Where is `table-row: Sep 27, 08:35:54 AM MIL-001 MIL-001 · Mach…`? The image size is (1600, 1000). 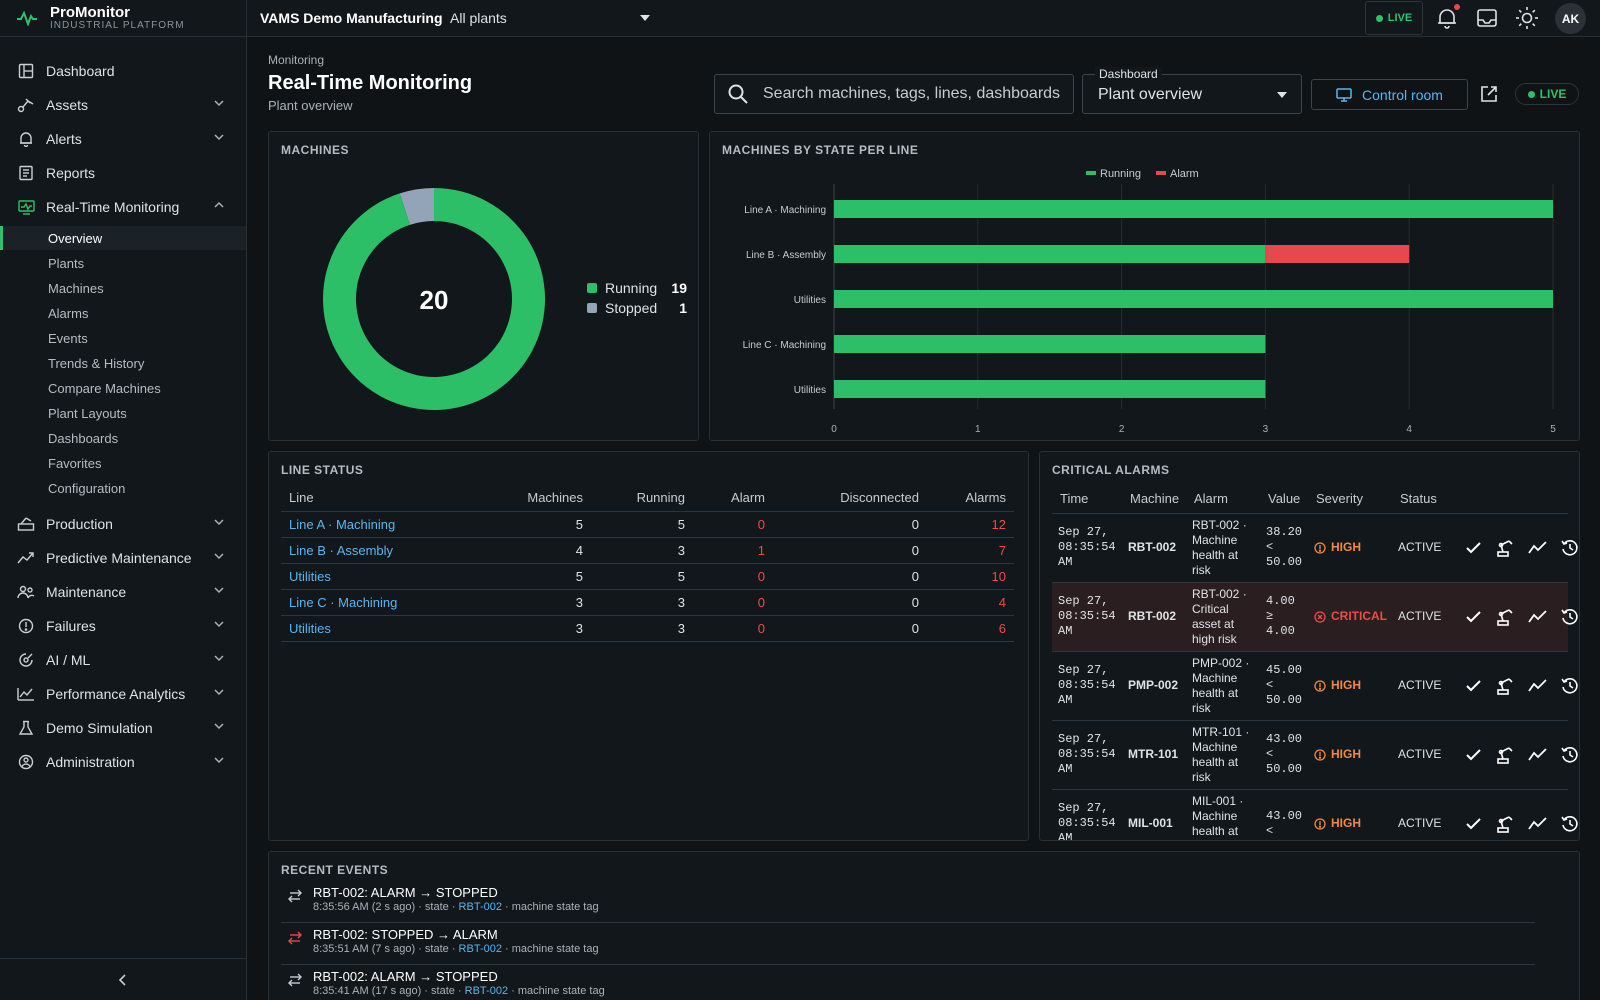
table-row: Sep 27, 08:35:54 AM MIL-001 MIL-001 · Mach… is located at coordinates (1315, 814).